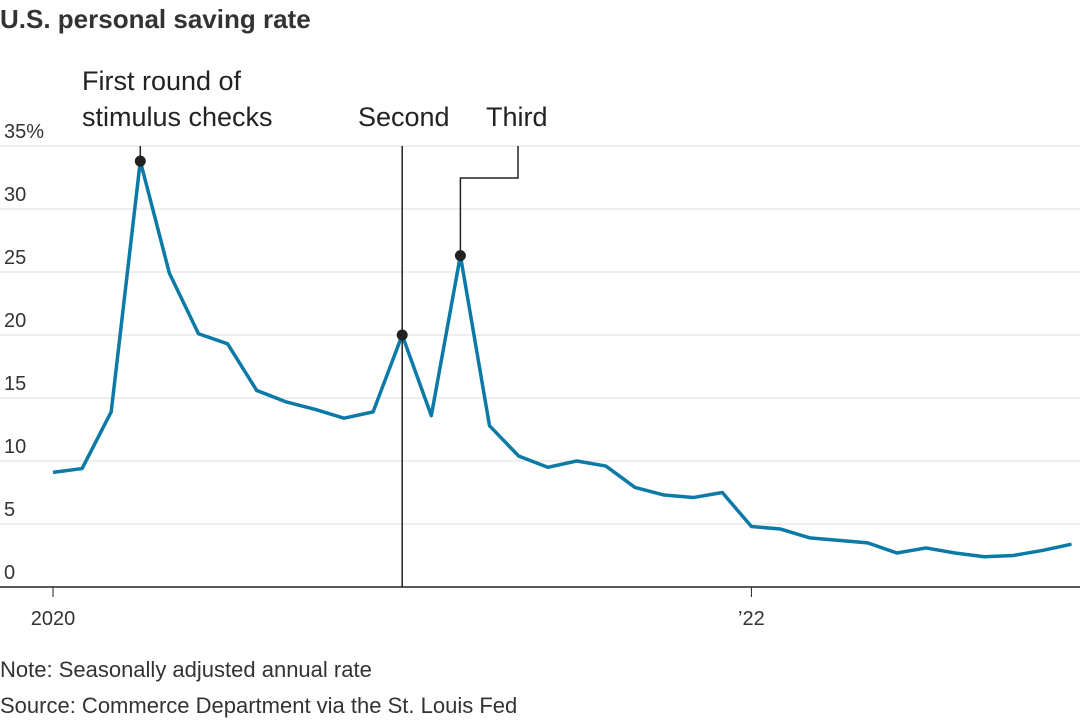 This screenshot has width=1080, height=720. I want to click on note: Note: Seasonally adjusted annual rate, so click(186, 669).